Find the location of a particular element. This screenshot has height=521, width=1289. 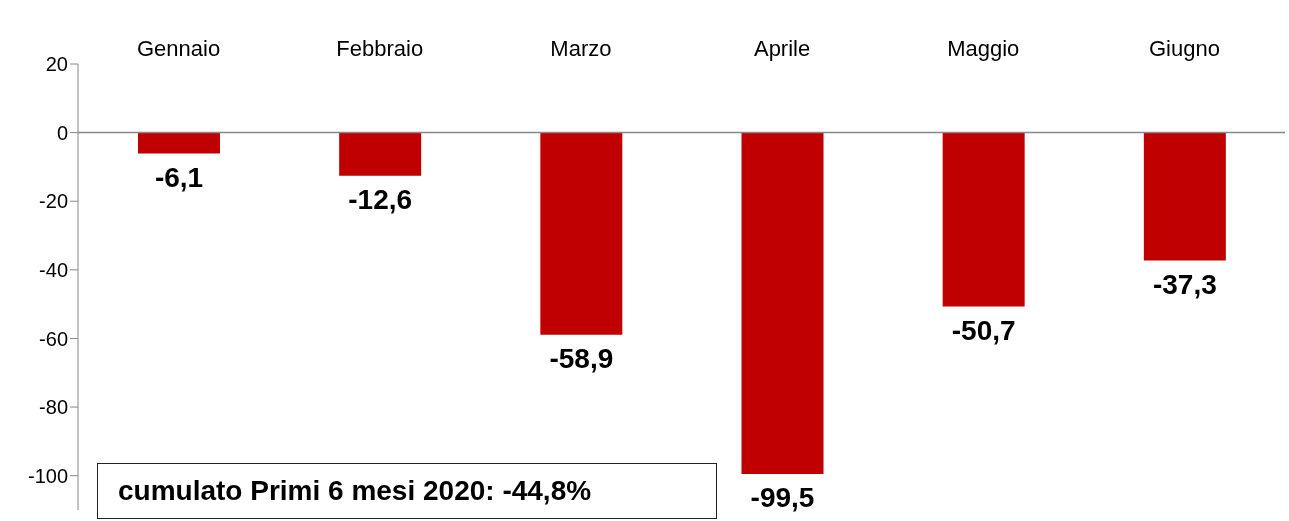

data-label: -99,5 is located at coordinates (782, 498).